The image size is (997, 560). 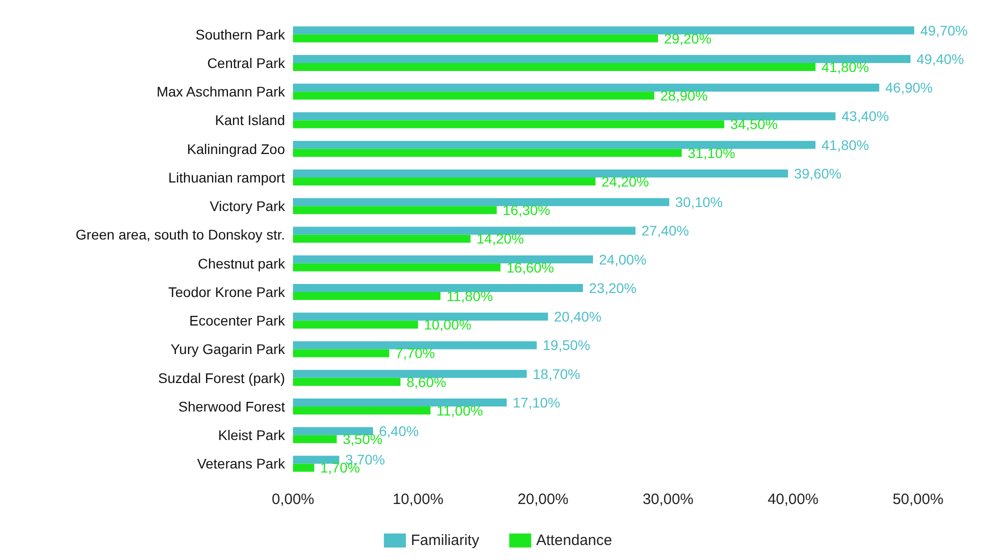 I want to click on data-label: 46,90%, so click(x=909, y=88).